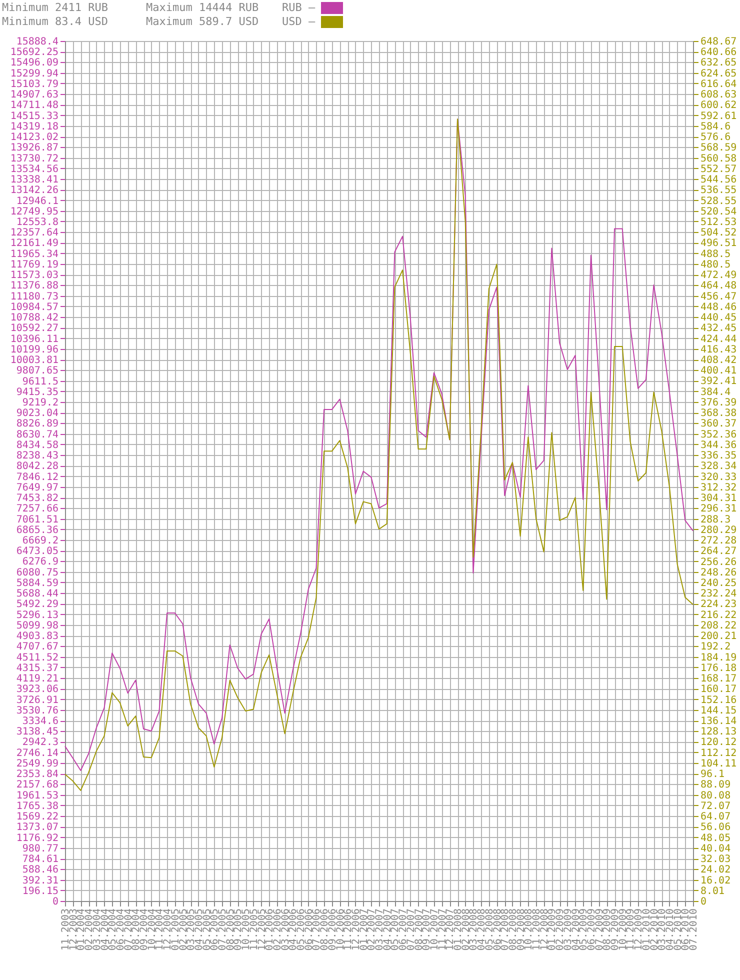  Describe the element at coordinates (718, 169) in the screenshot. I see `y2-tick-label: 552.57` at that location.